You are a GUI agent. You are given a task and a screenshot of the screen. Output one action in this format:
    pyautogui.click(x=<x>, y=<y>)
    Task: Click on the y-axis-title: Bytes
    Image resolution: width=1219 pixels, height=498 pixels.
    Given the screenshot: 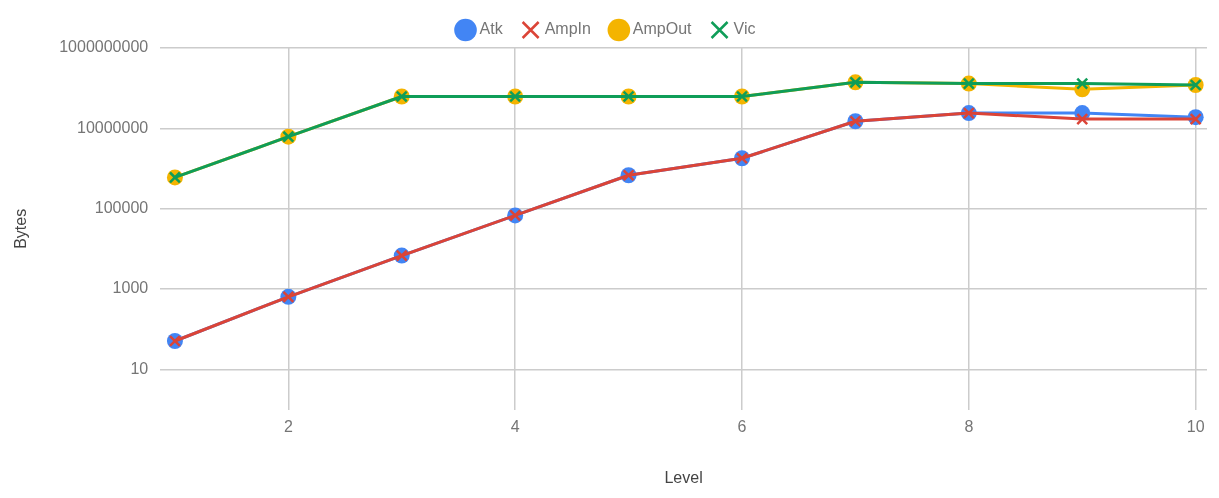 What is the action you would take?
    pyautogui.click(x=21, y=228)
    